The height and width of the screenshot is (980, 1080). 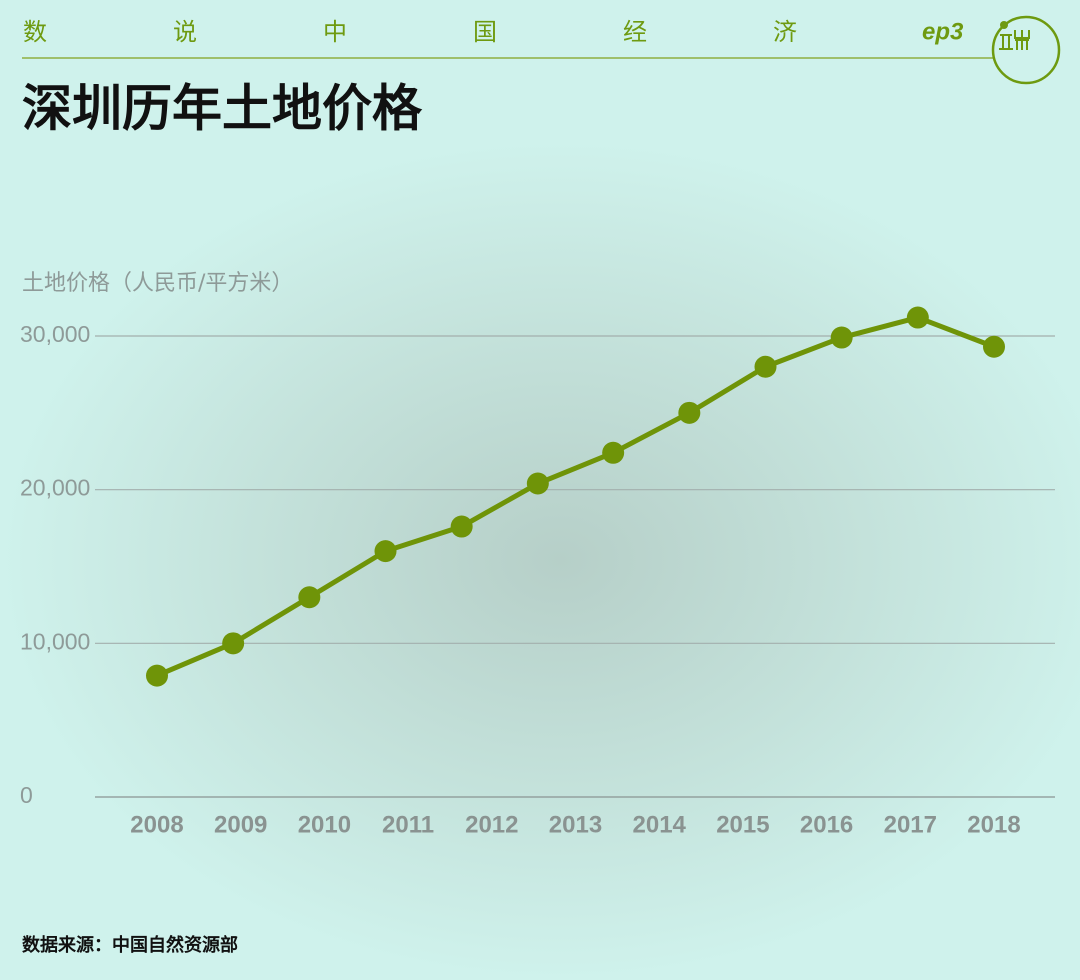 I want to click on episode: ep3, so click(x=943, y=31).